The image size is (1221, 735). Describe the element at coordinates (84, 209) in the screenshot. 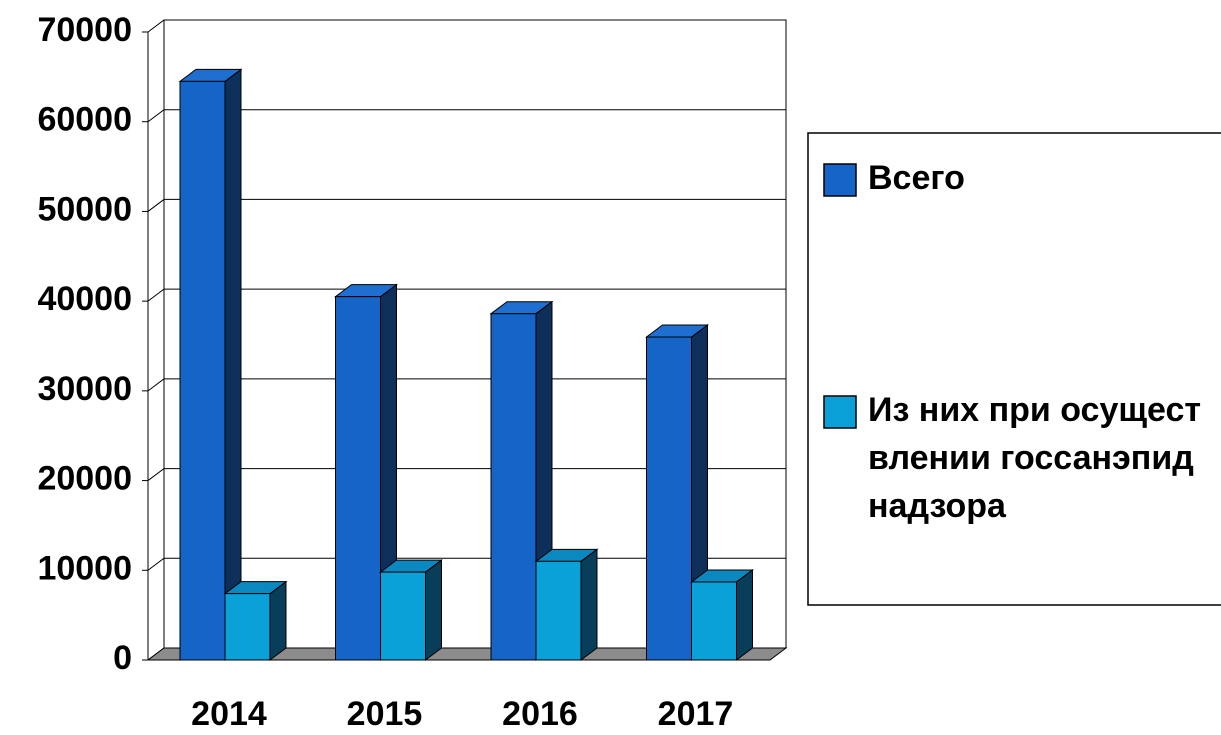

I see `y-tick-label: 50000` at that location.